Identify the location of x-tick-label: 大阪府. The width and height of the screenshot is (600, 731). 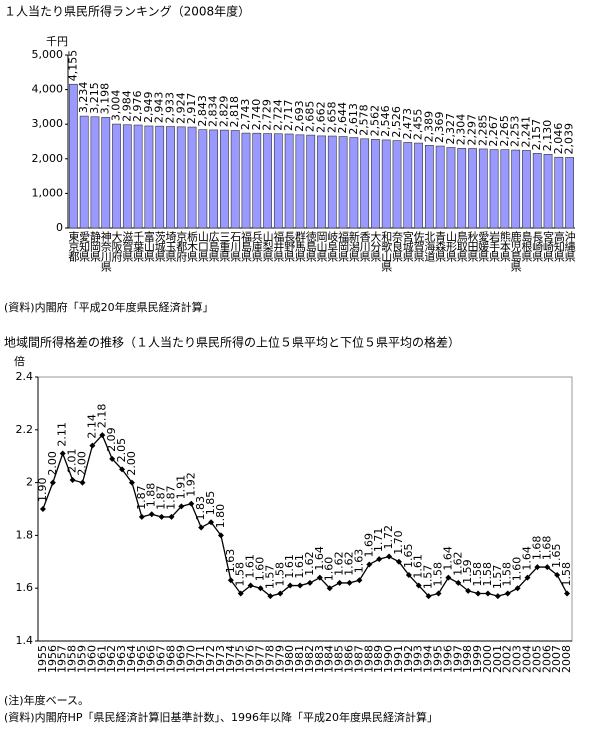
(116, 246).